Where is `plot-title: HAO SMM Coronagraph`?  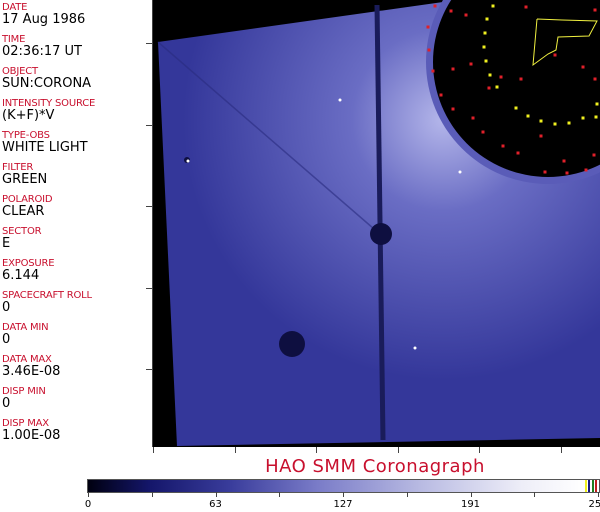
plot-title: HAO SMM Coronagraph is located at coordinates (375, 466).